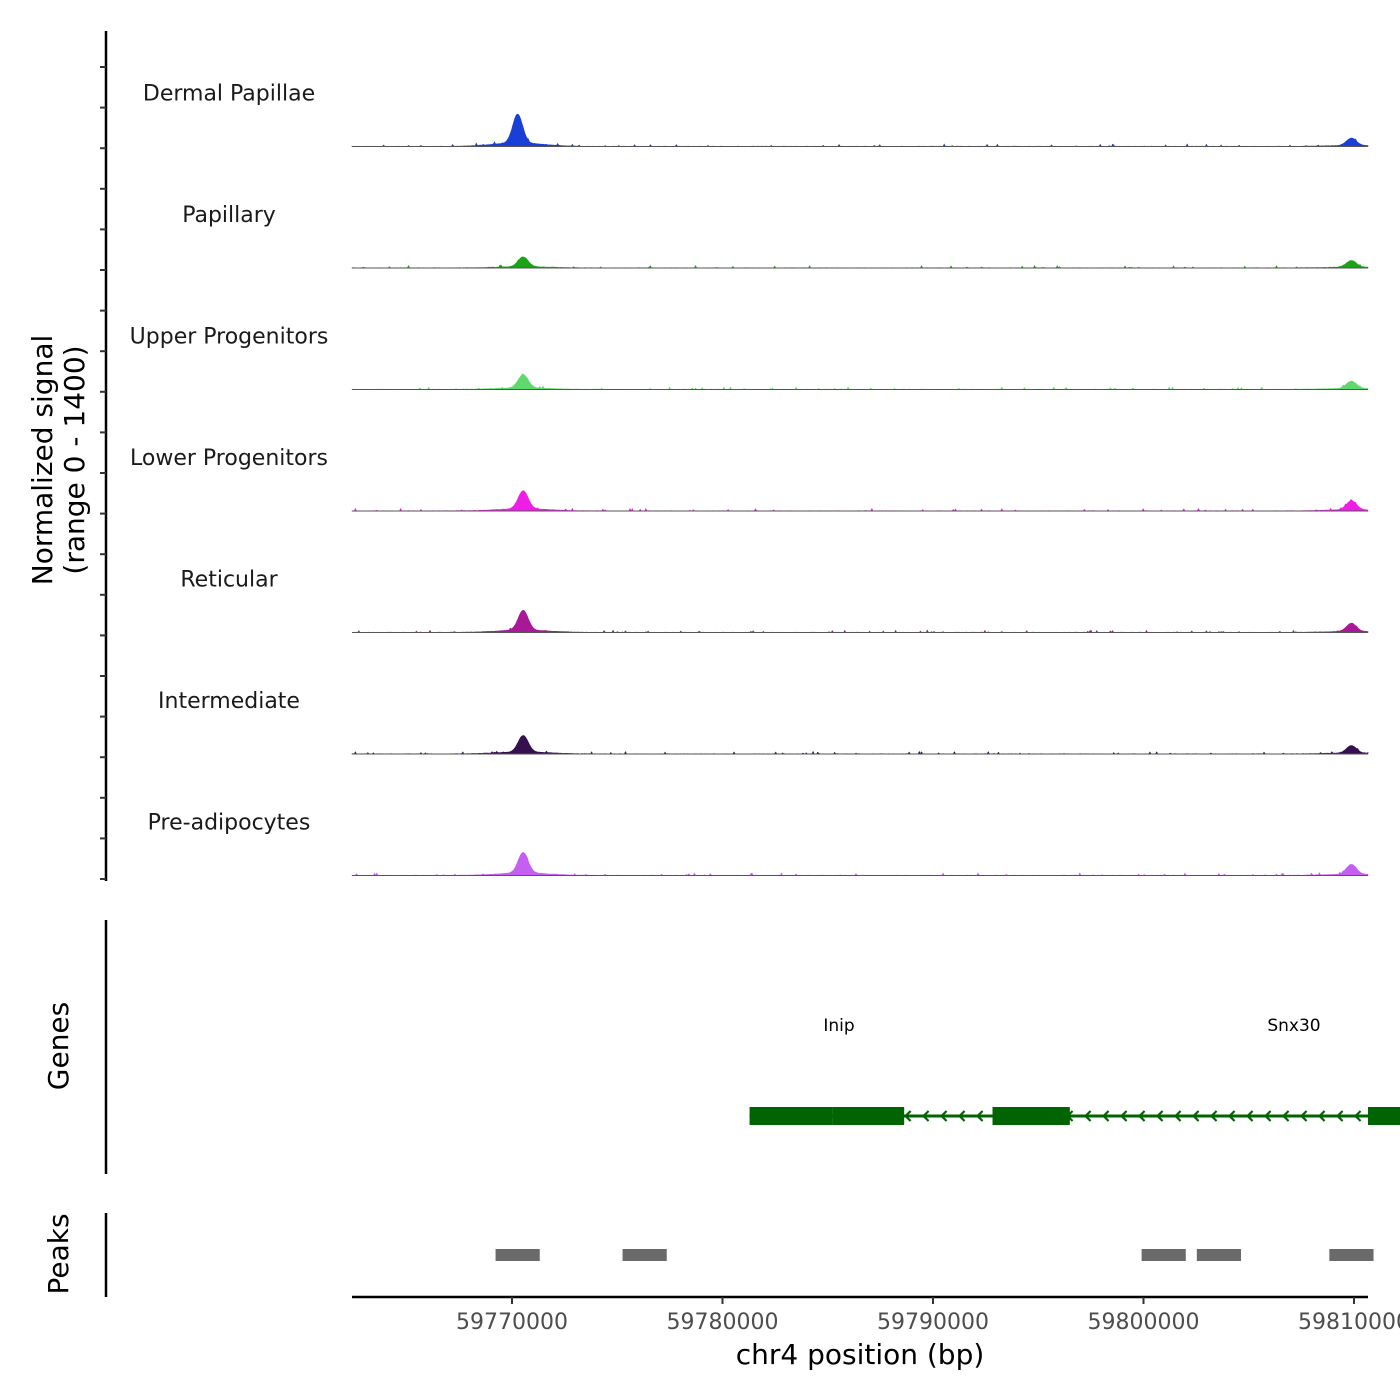  Describe the element at coordinates (1349, 1322) in the screenshot. I see `x-tick-label: 59810000` at that location.